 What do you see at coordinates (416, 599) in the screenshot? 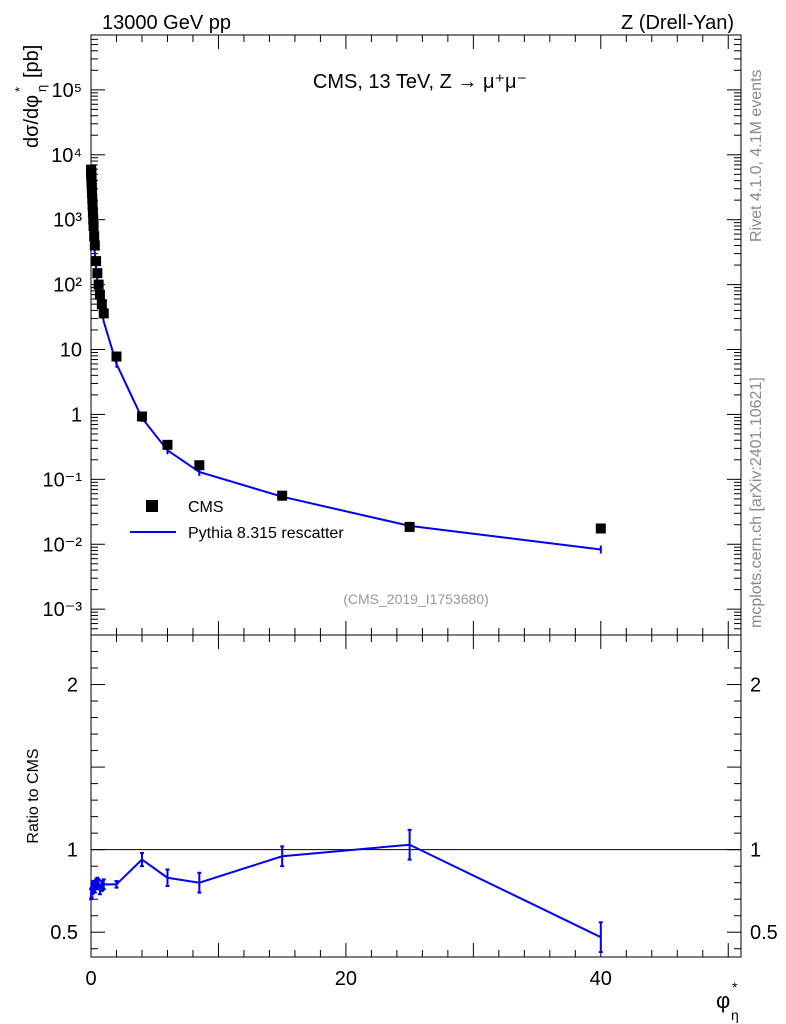
I see `analysis-id: (CMS_2019_I1753680)` at bounding box center [416, 599].